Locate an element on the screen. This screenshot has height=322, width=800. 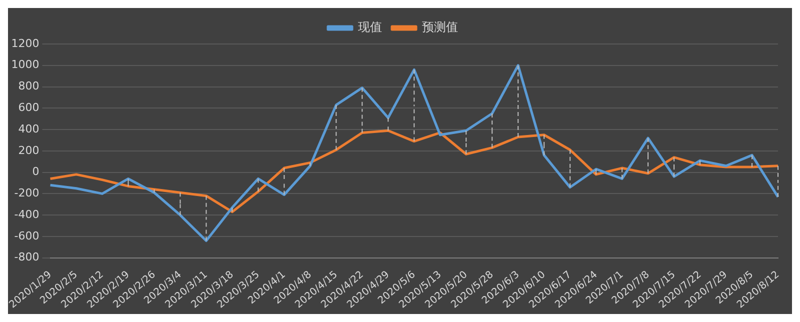
legend-label: 预测值 is located at coordinates (440, 27).